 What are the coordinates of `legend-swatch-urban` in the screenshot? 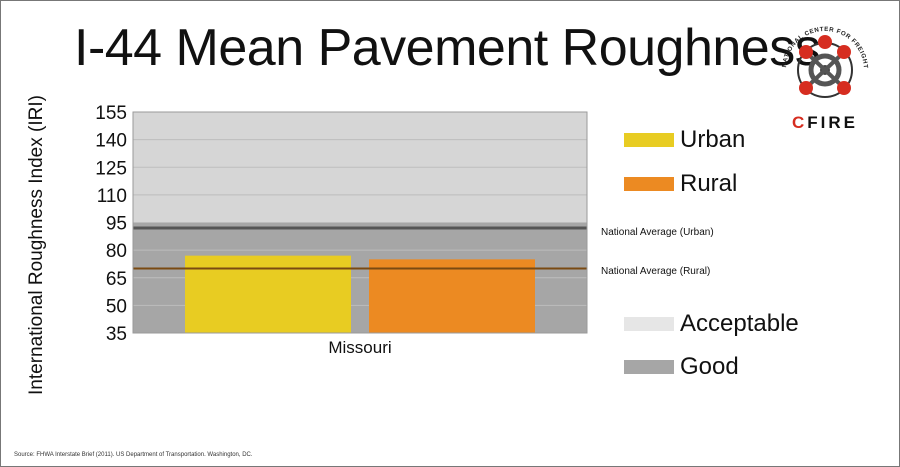 It's located at (649, 140).